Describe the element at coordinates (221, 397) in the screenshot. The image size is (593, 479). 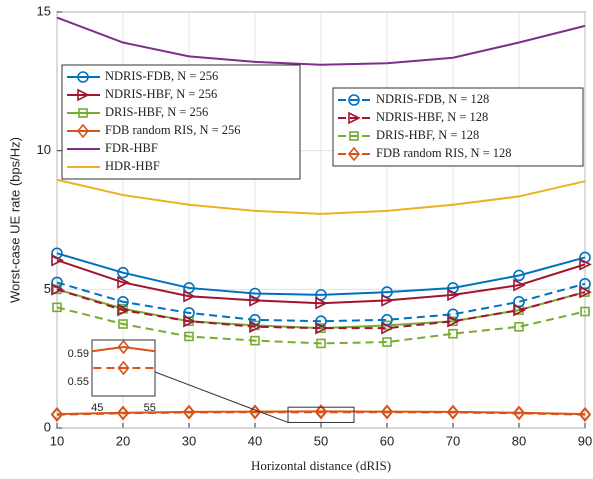
I see `zoom-connector` at that location.